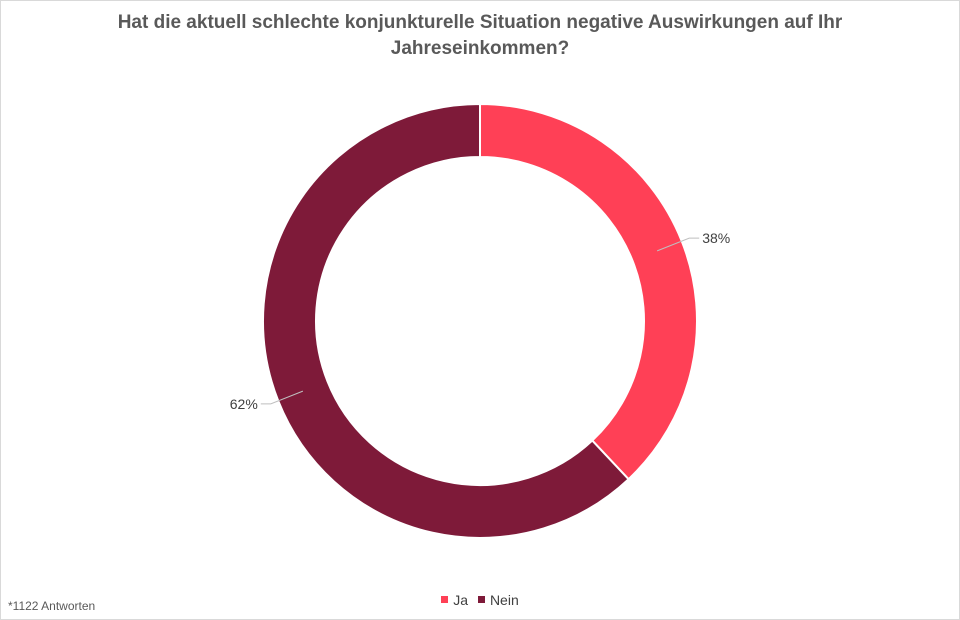 This screenshot has height=620, width=960. Describe the element at coordinates (461, 599) in the screenshot. I see `legend-label-ja: Ja` at that location.